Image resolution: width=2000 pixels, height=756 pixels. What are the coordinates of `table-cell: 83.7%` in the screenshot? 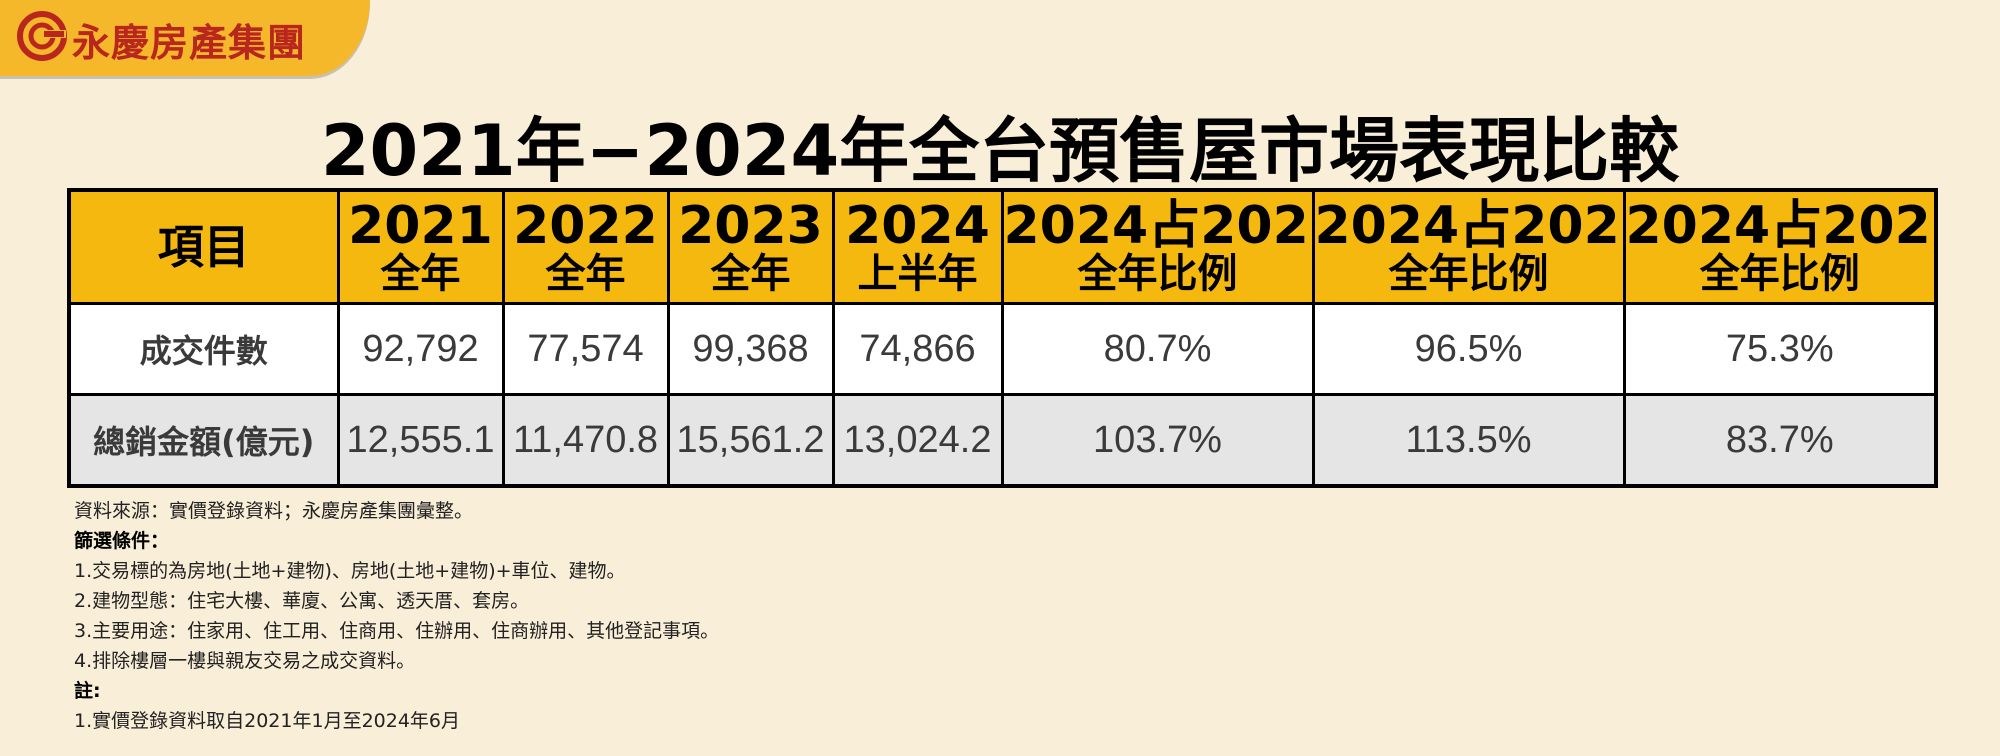 It's located at (1780, 440).